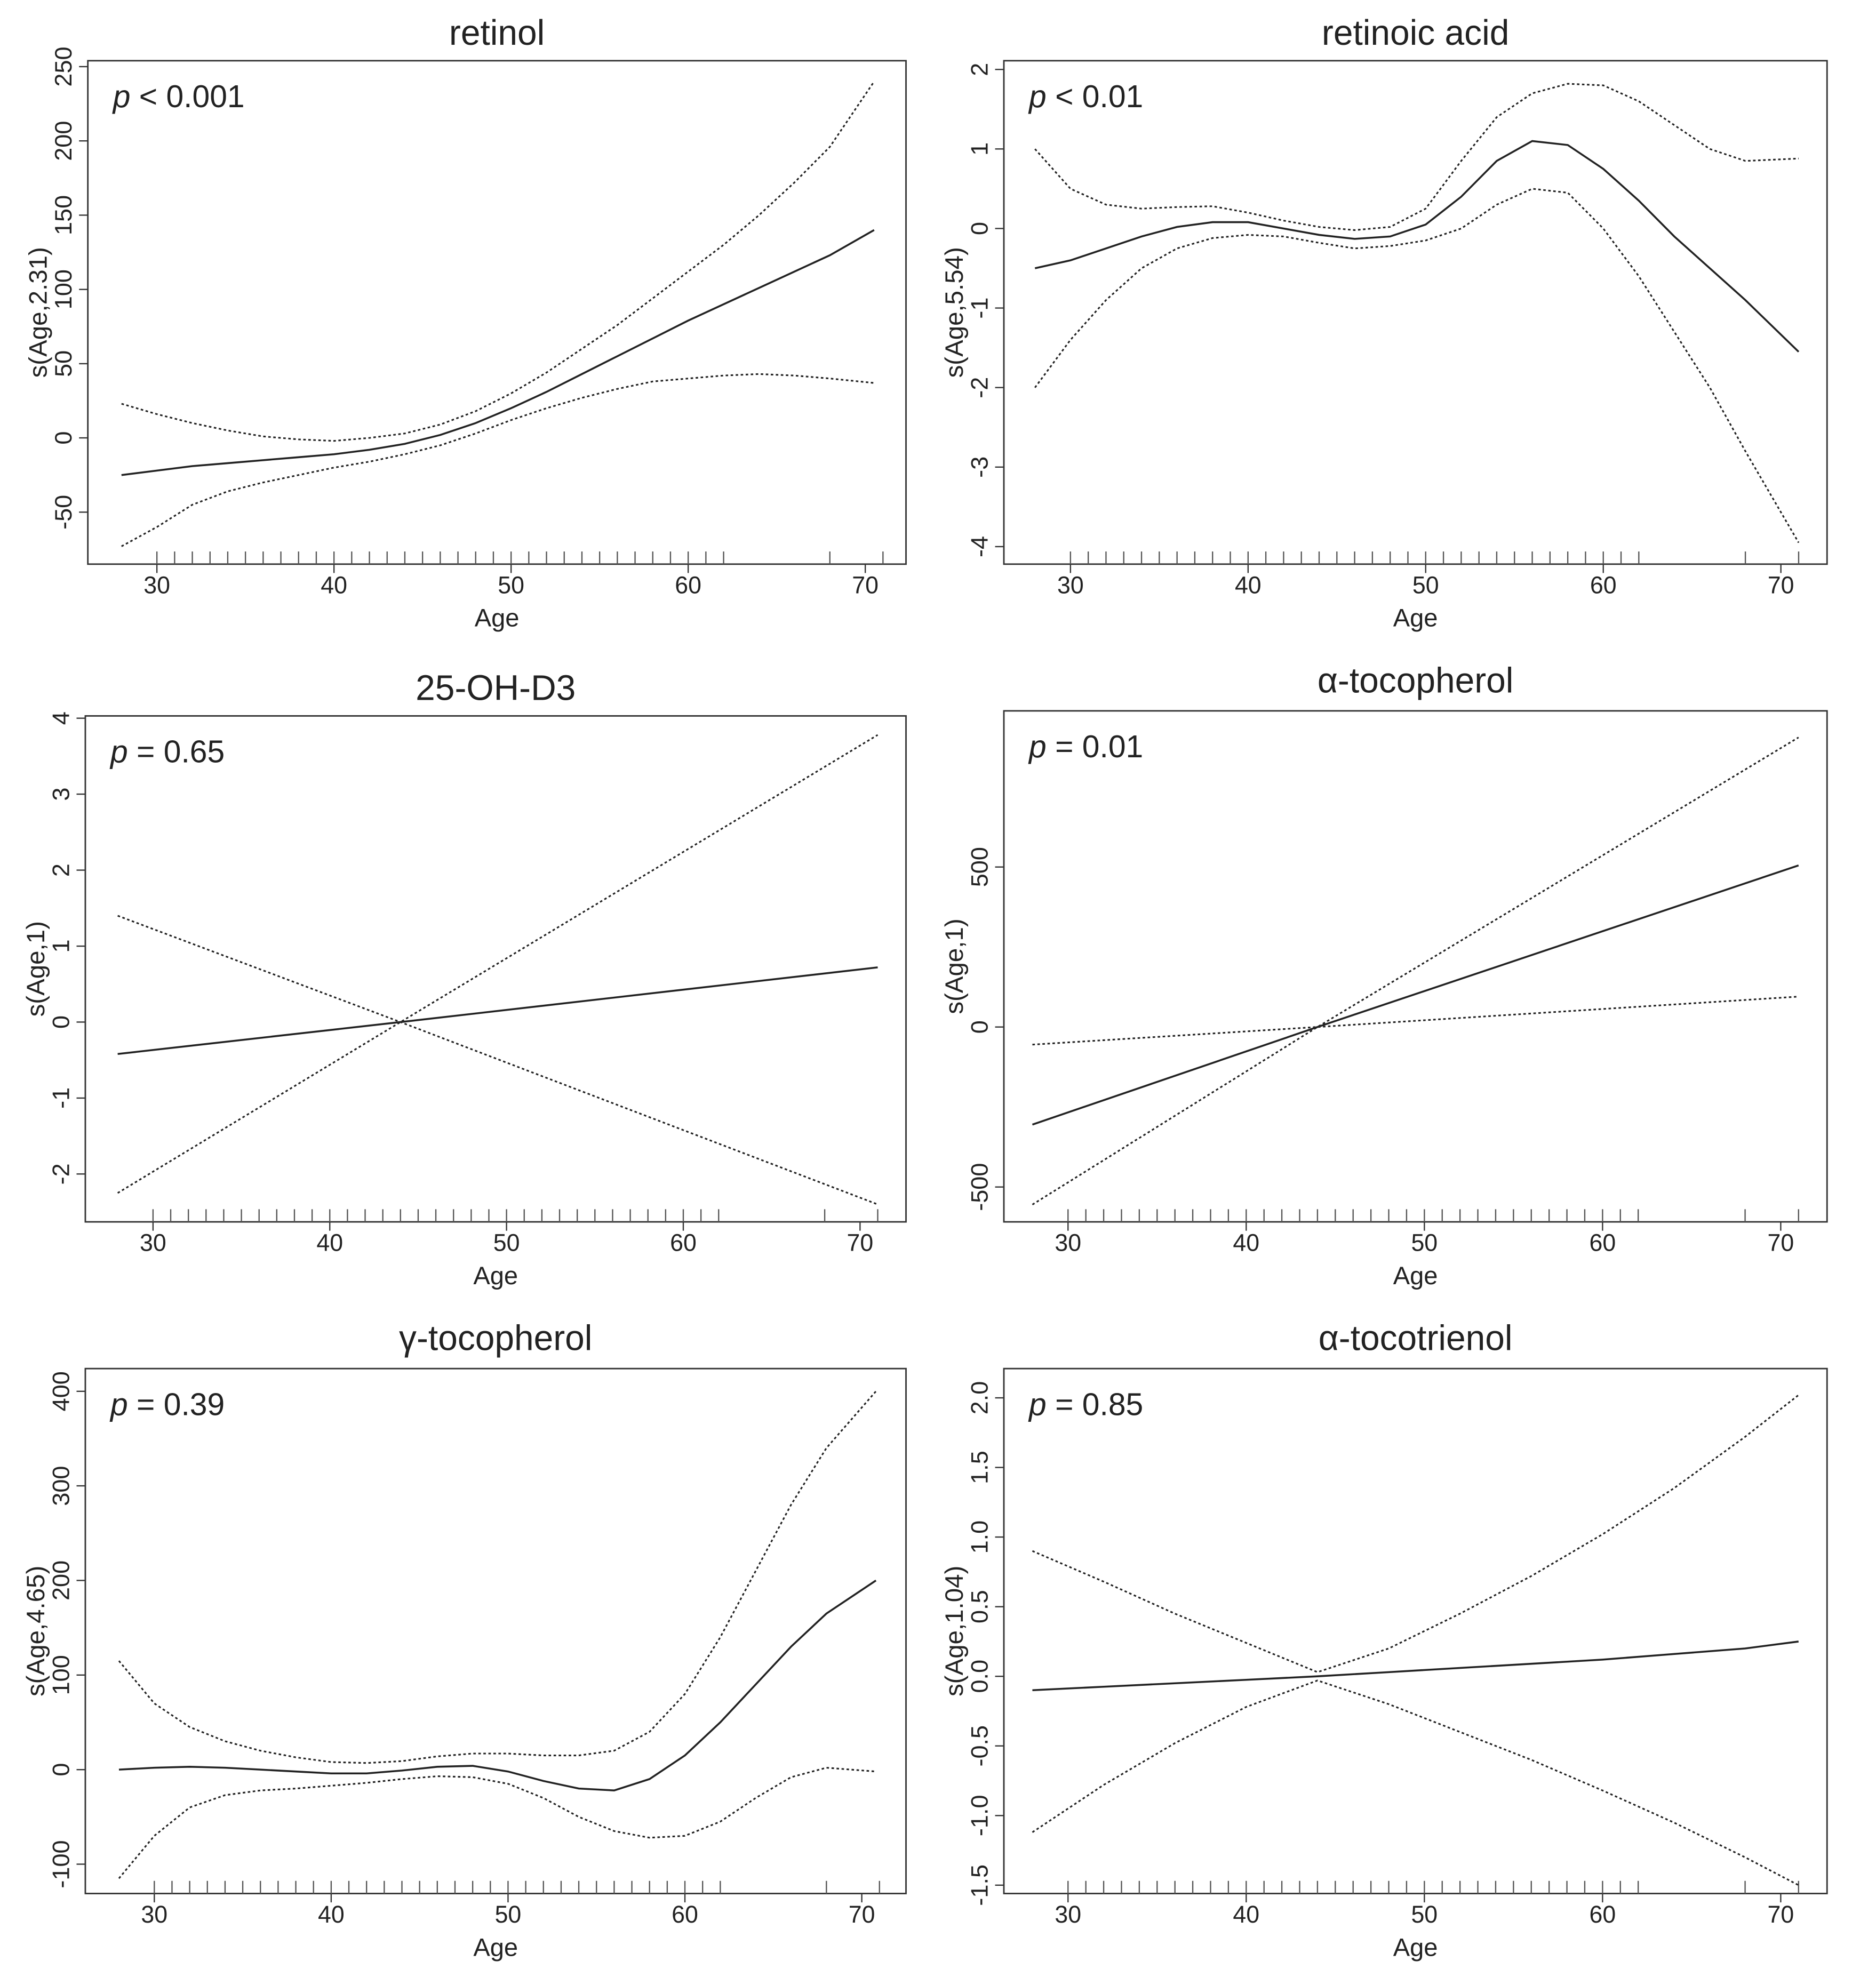 The height and width of the screenshot is (1977, 1876). I want to click on p-text: < 0.001, so click(192, 96).